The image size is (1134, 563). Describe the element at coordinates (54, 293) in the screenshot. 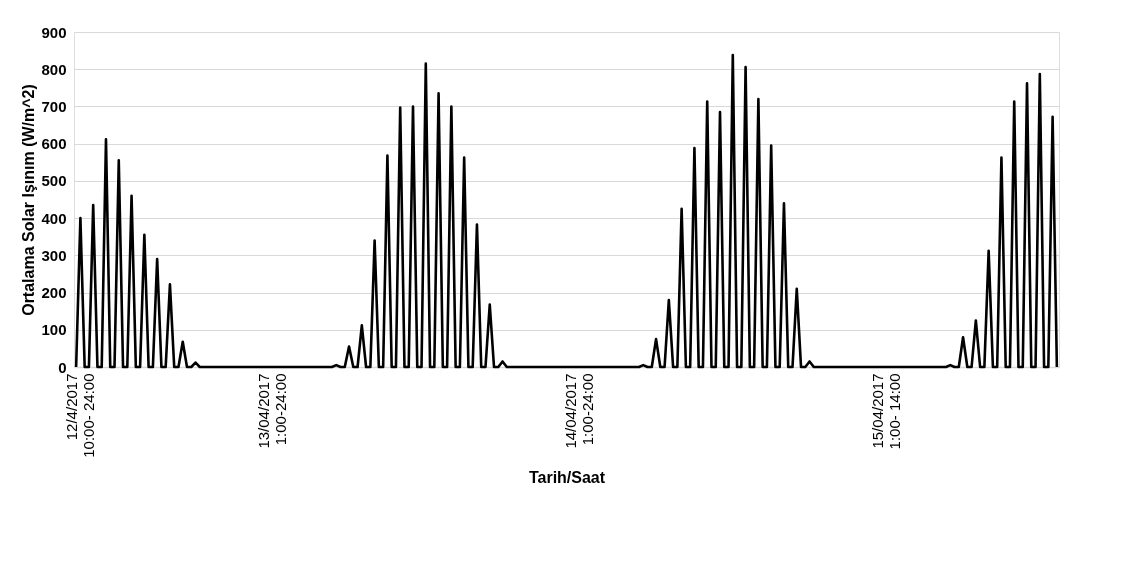

I see `y-tick-label: 200` at that location.